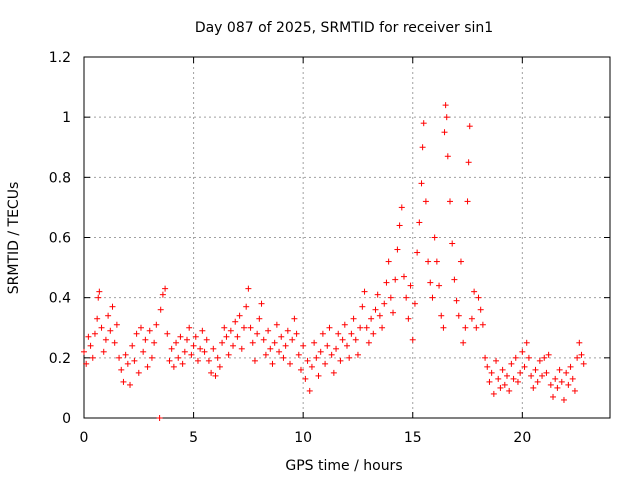 Image resolution: width=640 pixels, height=480 pixels. What do you see at coordinates (60, 239) in the screenshot?
I see `y-tick-label: 0.6` at bounding box center [60, 239].